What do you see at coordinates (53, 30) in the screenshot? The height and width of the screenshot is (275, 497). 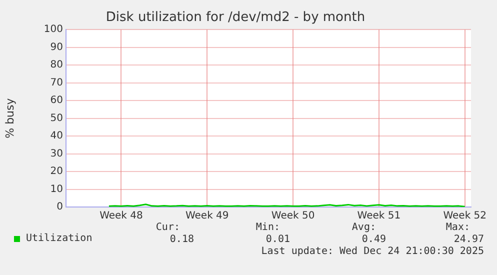 I see `y-tick-label: 100` at bounding box center [53, 30].